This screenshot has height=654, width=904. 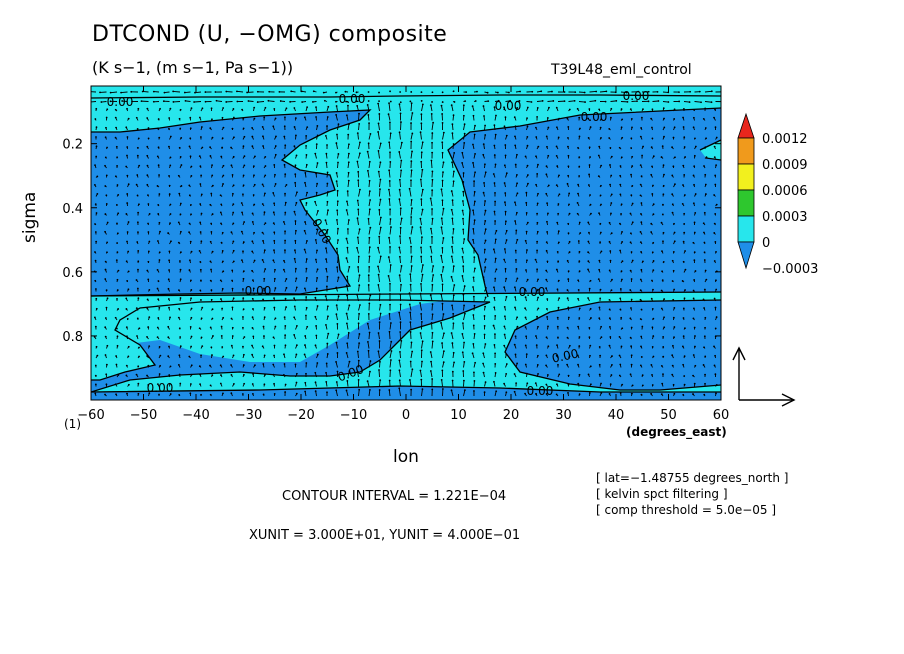 I want to click on x-tick-label: 30, so click(x=563, y=415).